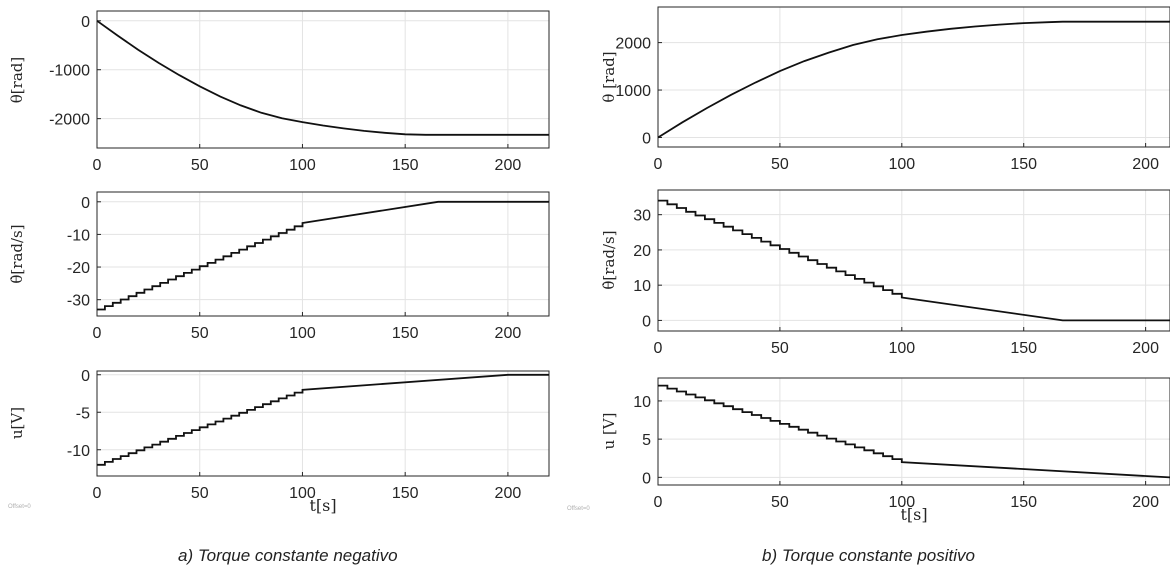  Describe the element at coordinates (17, 80) in the screenshot. I see `y-axis-label: θ[rad]` at that location.